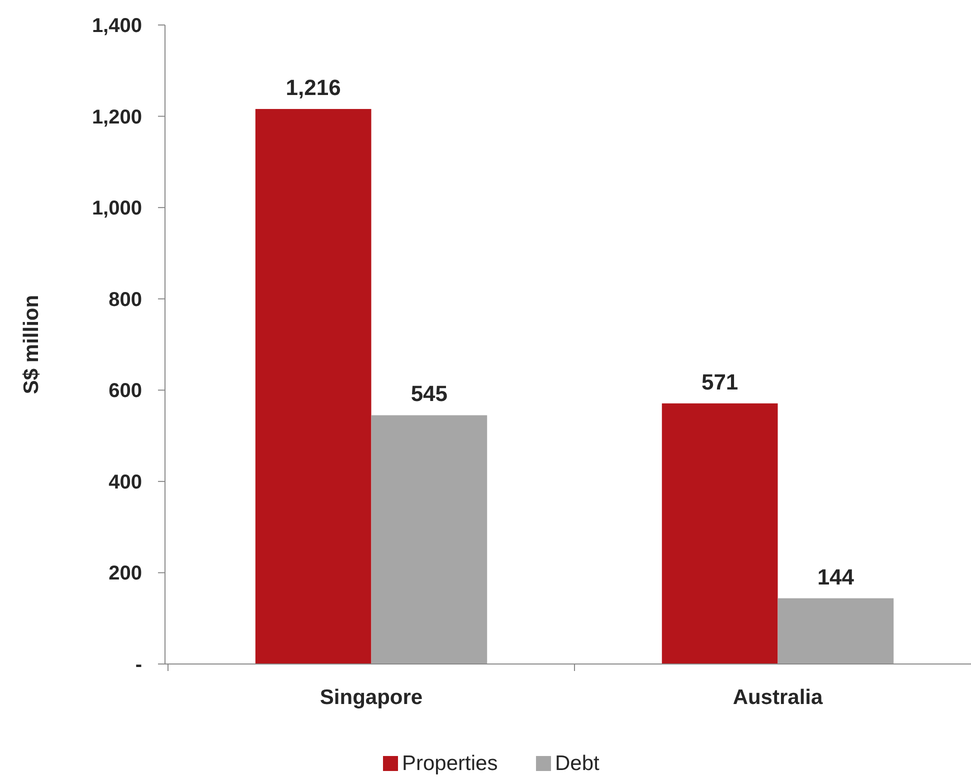  Describe the element at coordinates (125, 573) in the screenshot. I see `y-tick-label: 200` at that location.